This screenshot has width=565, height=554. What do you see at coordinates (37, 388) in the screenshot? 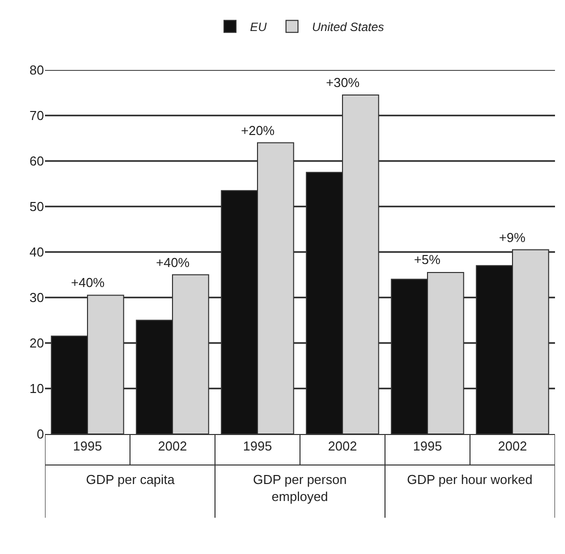
I see `y-tick-label: 10` at bounding box center [37, 388].